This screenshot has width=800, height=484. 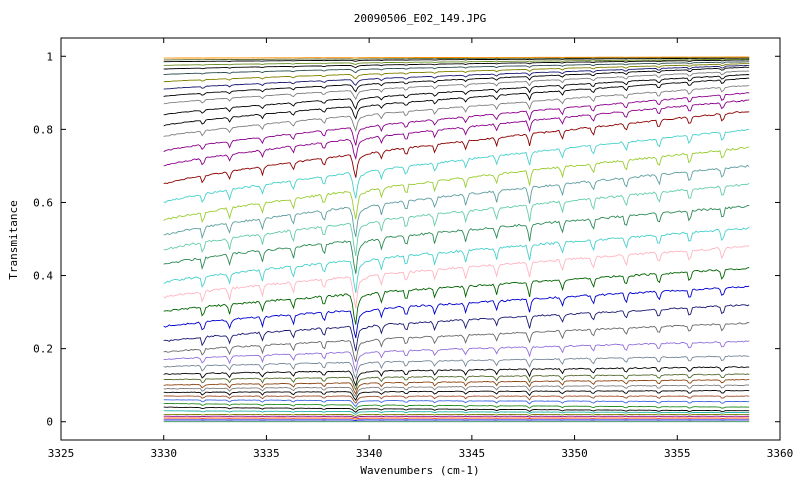 I want to click on x-tick-label: 3355, so click(x=677, y=453).